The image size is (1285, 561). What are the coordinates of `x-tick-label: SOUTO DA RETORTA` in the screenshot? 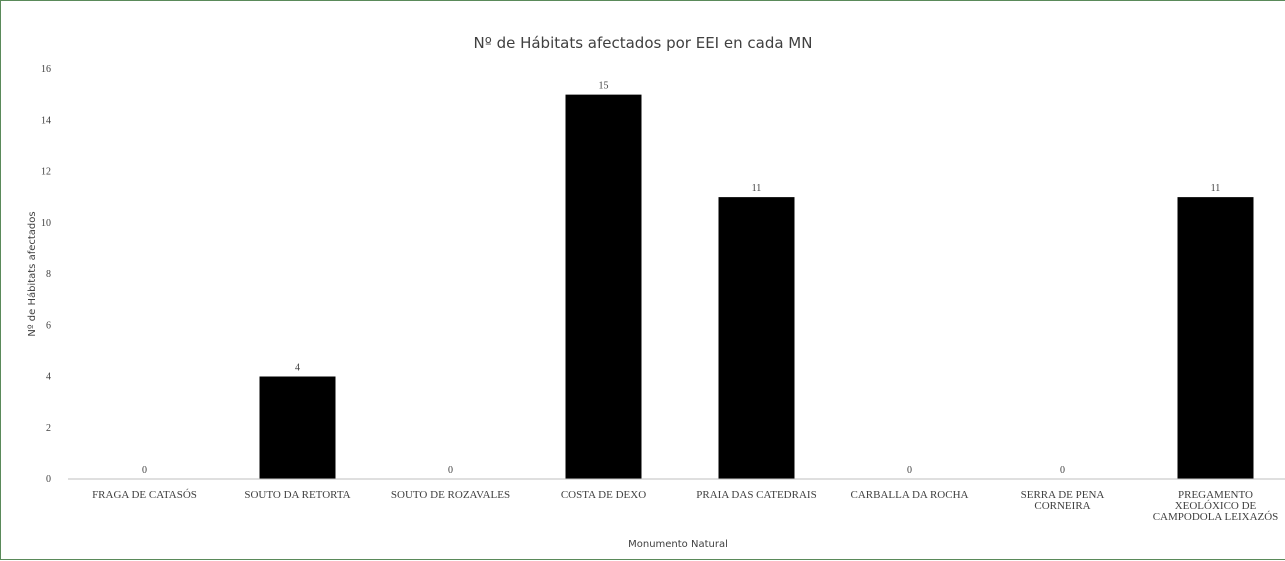 It's located at (297, 495).